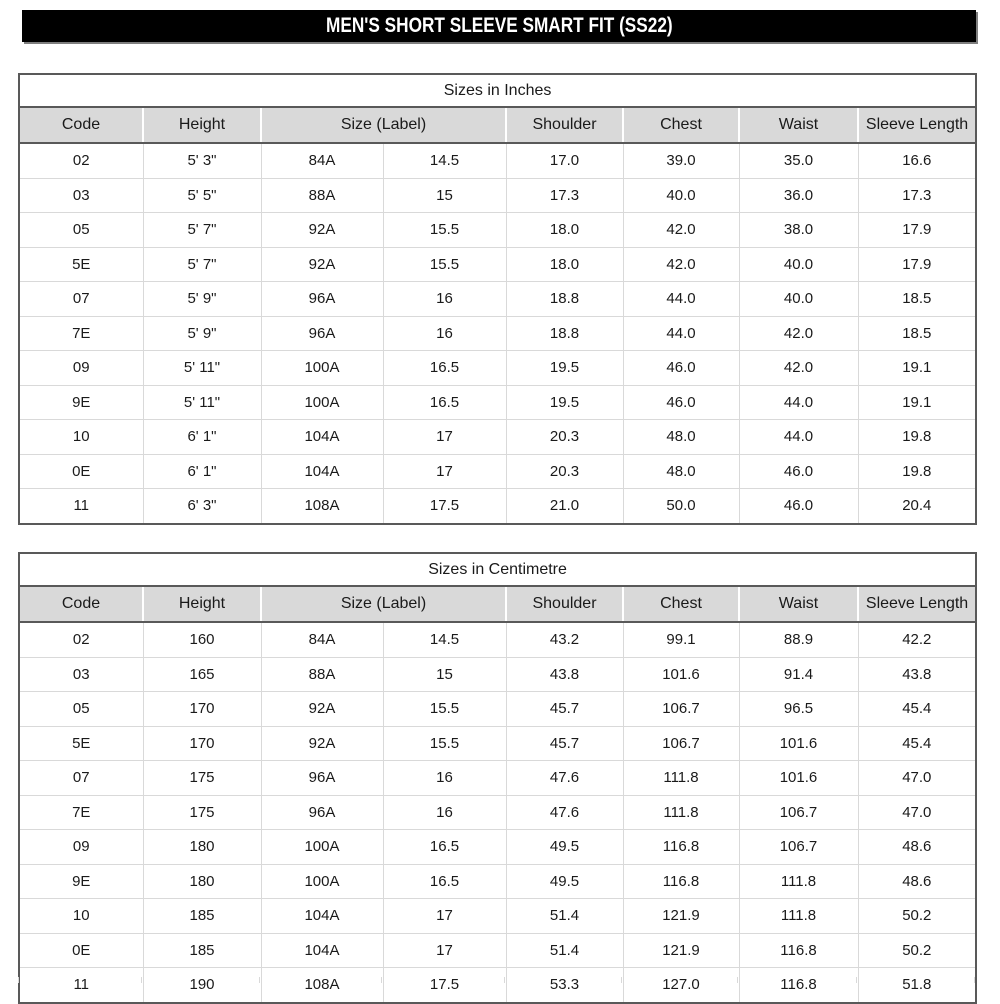 This screenshot has height=1004, width=1000. I want to click on cell: 03, so click(81, 674).